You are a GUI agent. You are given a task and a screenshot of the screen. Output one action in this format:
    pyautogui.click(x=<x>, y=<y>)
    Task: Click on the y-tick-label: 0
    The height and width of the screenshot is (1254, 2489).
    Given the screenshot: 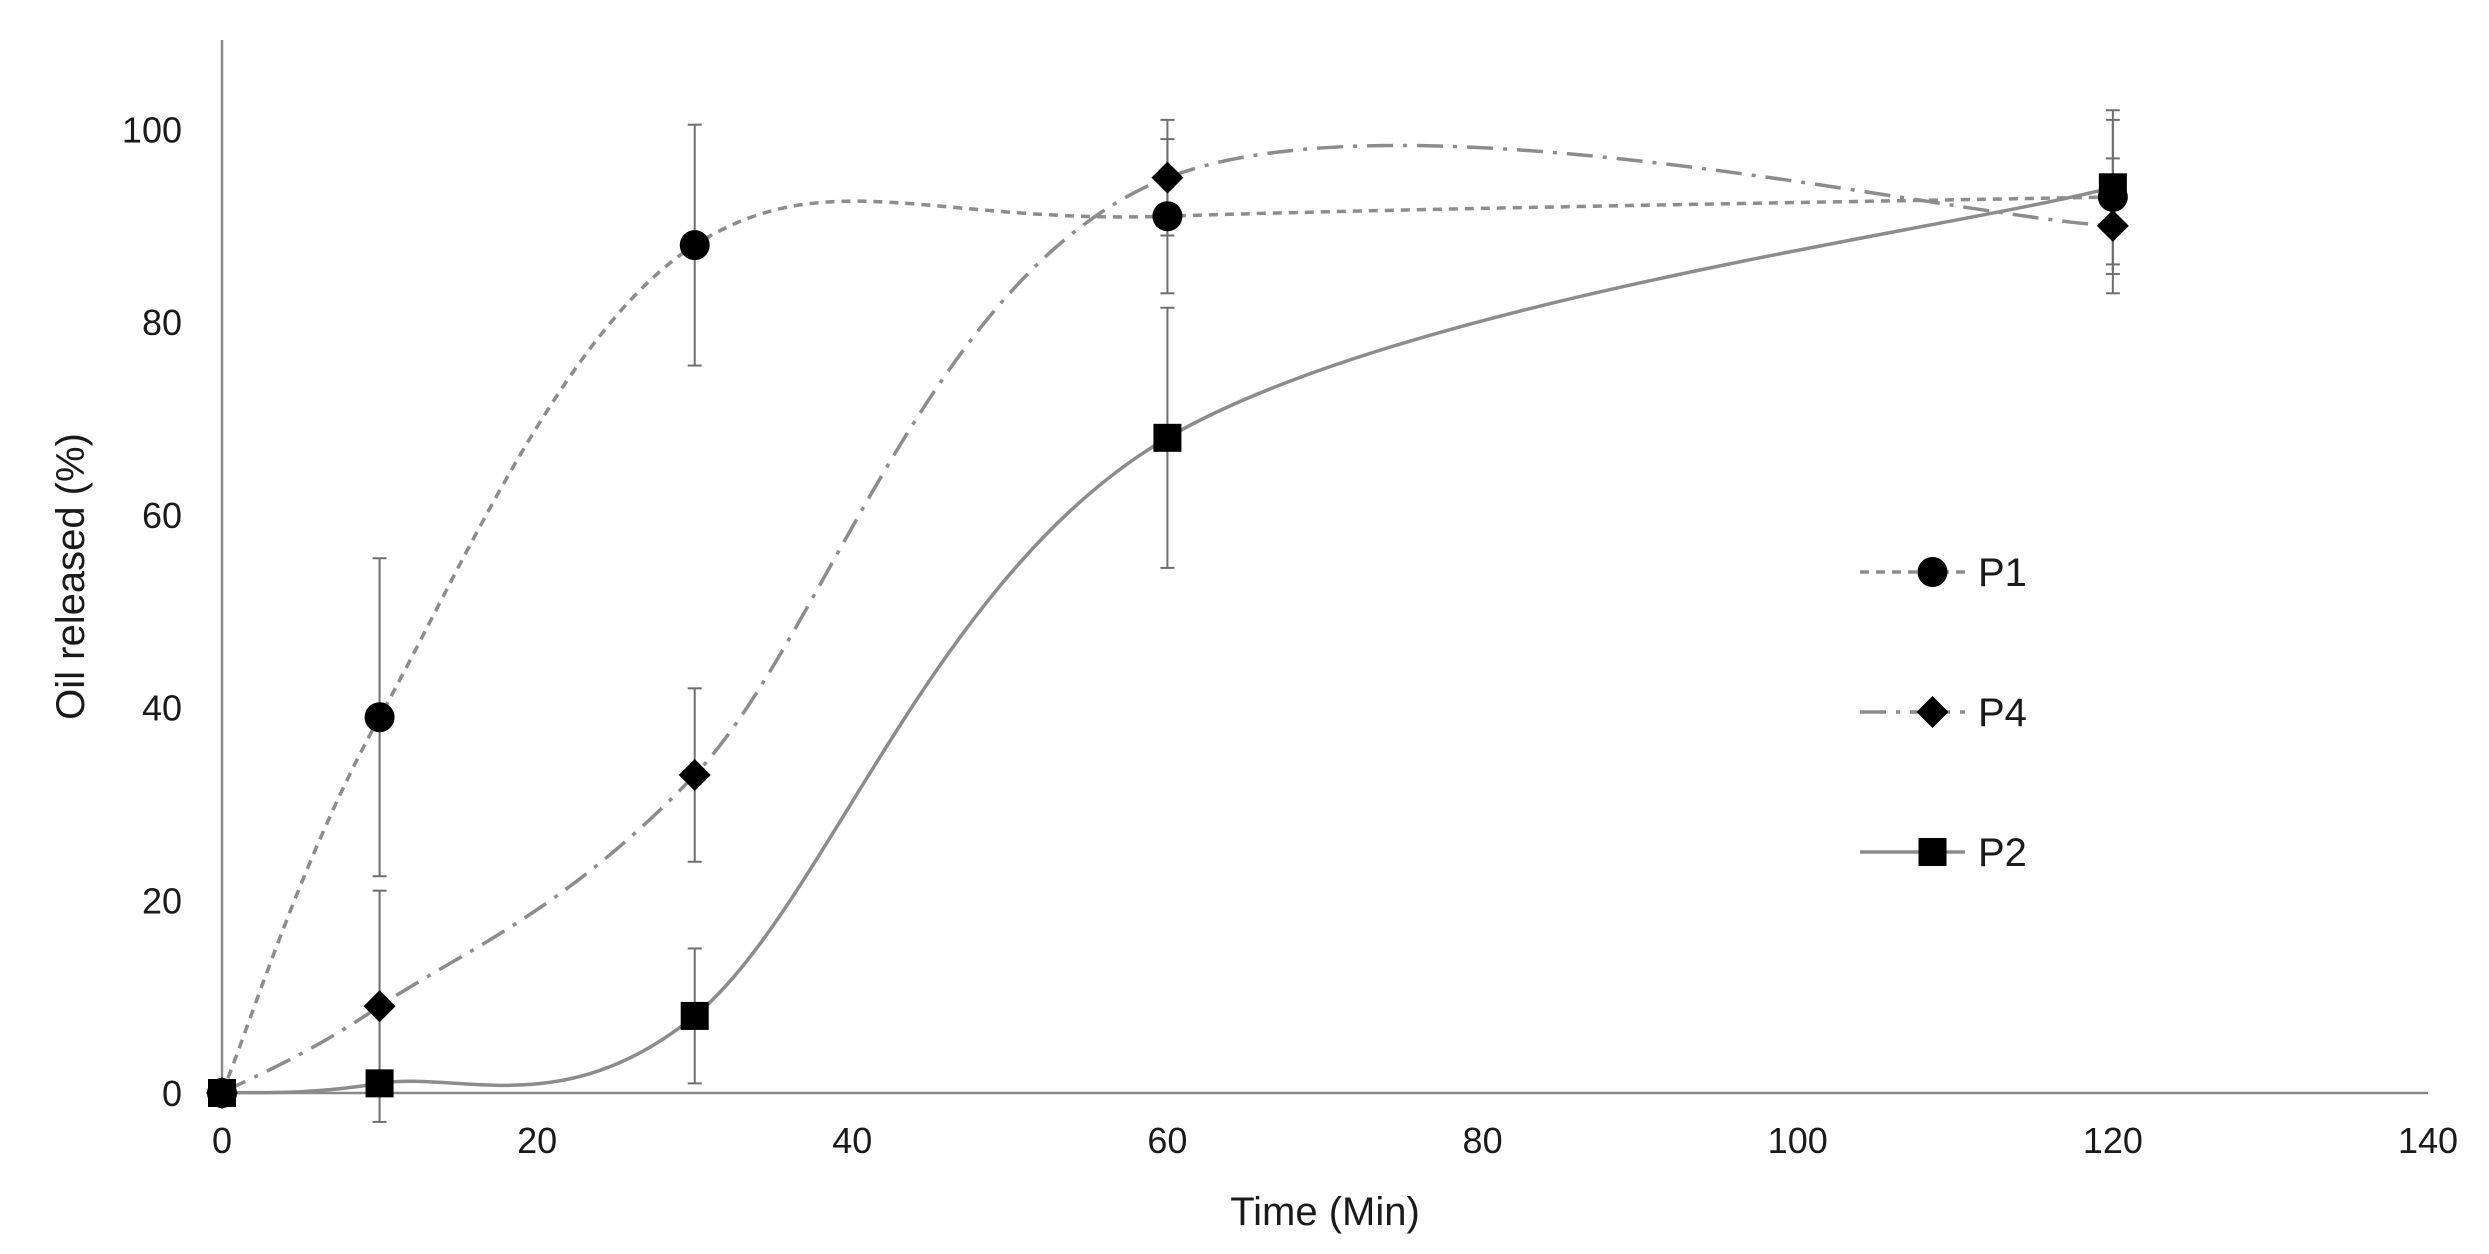 What is the action you would take?
    pyautogui.click(x=172, y=1093)
    